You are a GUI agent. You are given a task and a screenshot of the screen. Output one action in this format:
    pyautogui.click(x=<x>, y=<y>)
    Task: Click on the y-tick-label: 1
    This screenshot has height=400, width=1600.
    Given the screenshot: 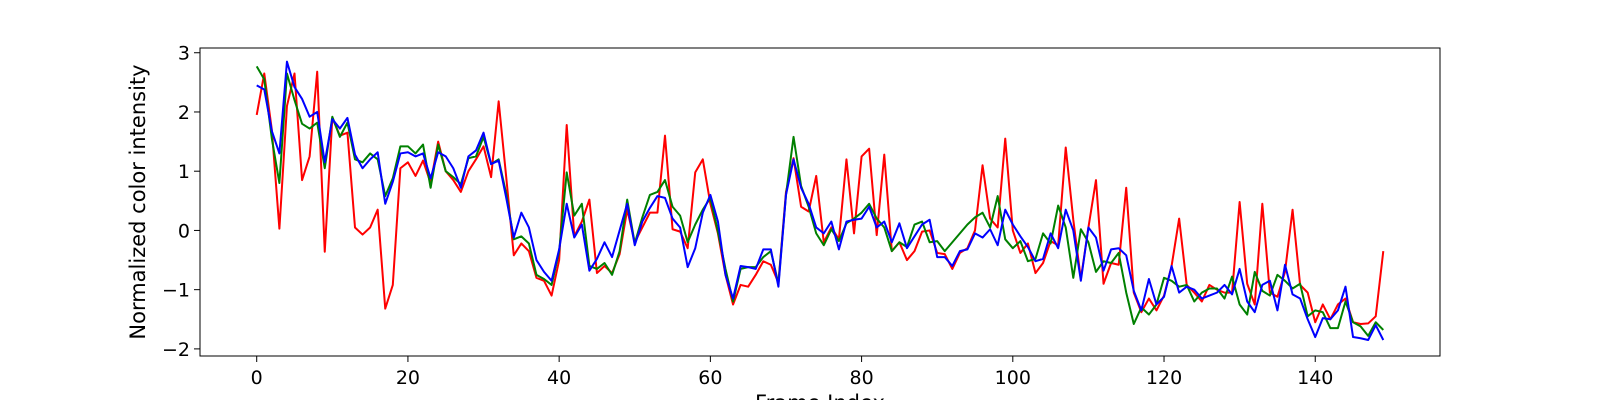 What is the action you would take?
    pyautogui.click(x=184, y=172)
    